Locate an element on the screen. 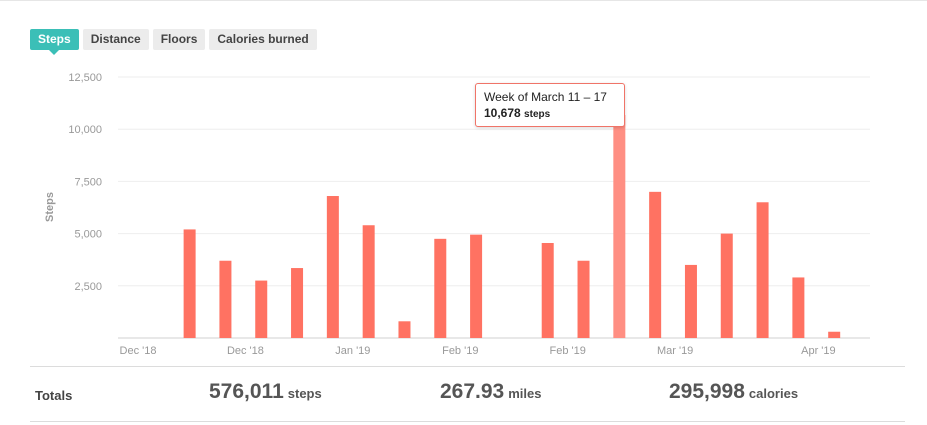 The width and height of the screenshot is (927, 425). totals-divider-bottom is located at coordinates (467, 421).